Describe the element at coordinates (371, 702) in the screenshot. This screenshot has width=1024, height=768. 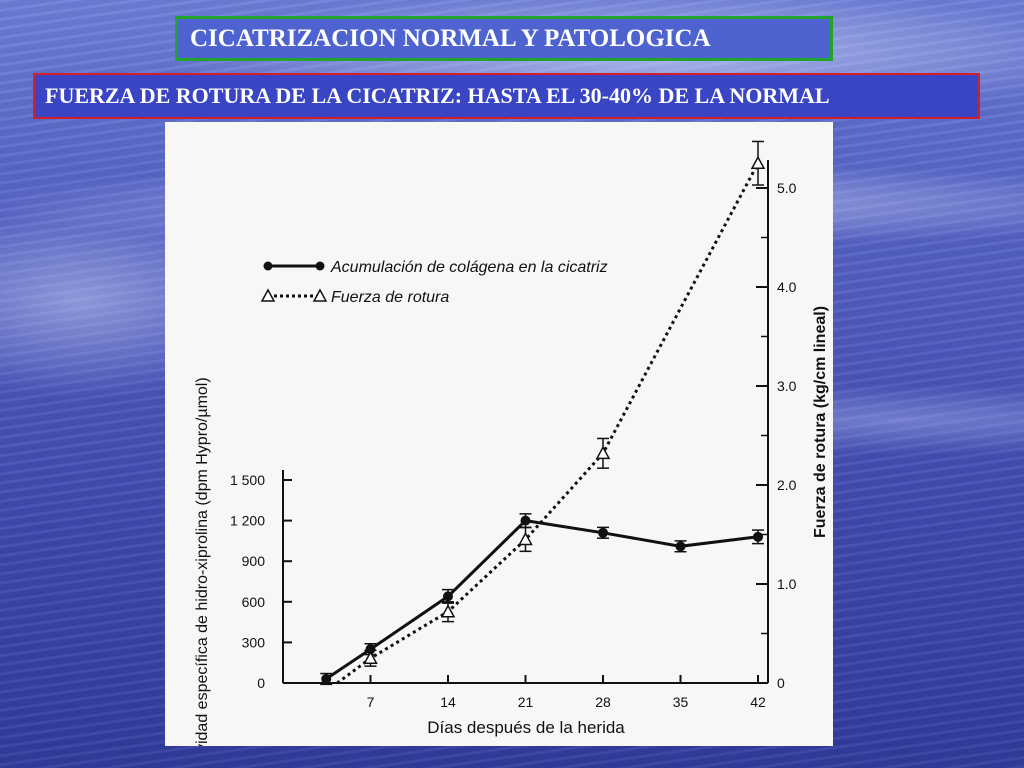
I see `x-tick-label: 7` at that location.